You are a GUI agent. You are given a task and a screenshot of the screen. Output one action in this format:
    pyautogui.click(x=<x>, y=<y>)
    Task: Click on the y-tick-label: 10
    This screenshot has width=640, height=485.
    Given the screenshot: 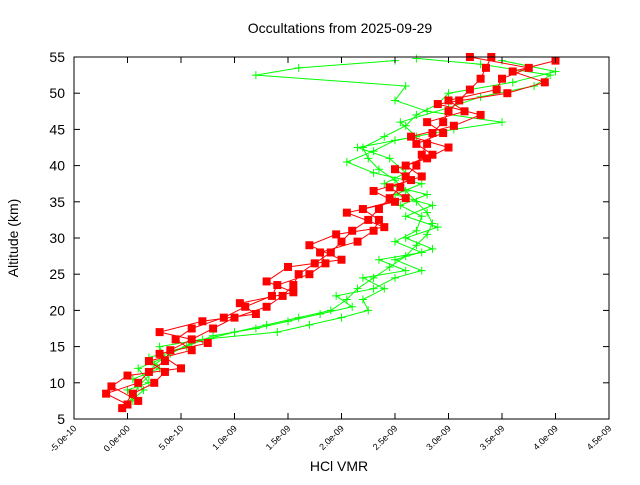 What is the action you would take?
    pyautogui.click(x=57, y=383)
    